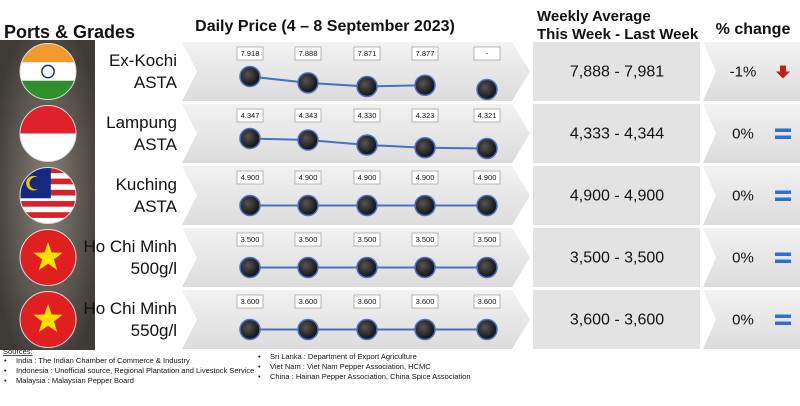 Image resolution: width=800 pixels, height=406 pixels. Describe the element at coordinates (130, 308) in the screenshot. I see `port: Ho Chi Minh` at that location.